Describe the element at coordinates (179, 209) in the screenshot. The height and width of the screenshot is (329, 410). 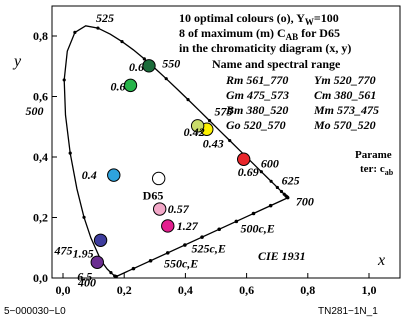
I see `value-label-7: 0.57` at that location.